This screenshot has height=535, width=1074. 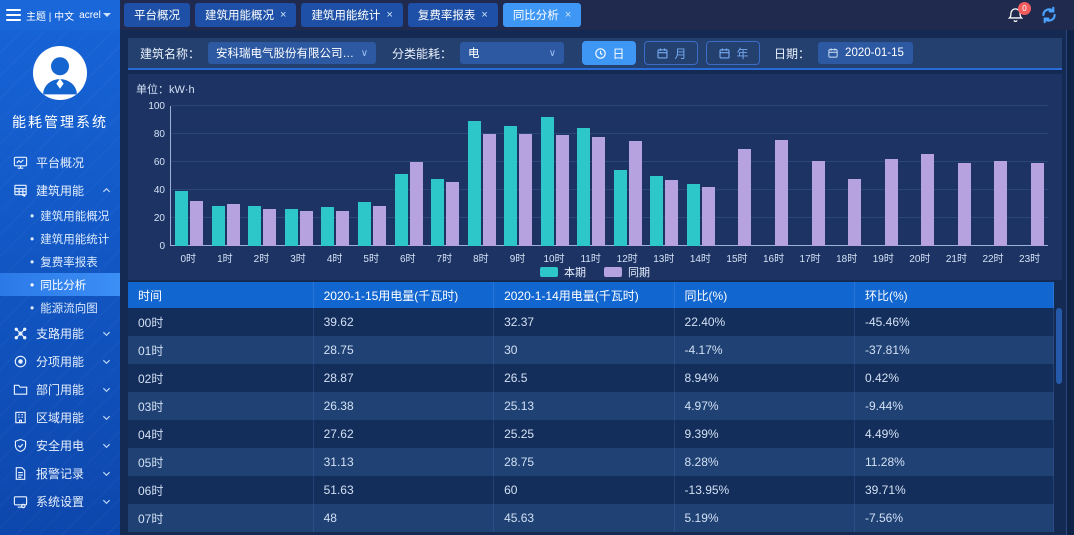 What do you see at coordinates (782, 192) in the screenshot?
I see `bar-同期-16时` at bounding box center [782, 192].